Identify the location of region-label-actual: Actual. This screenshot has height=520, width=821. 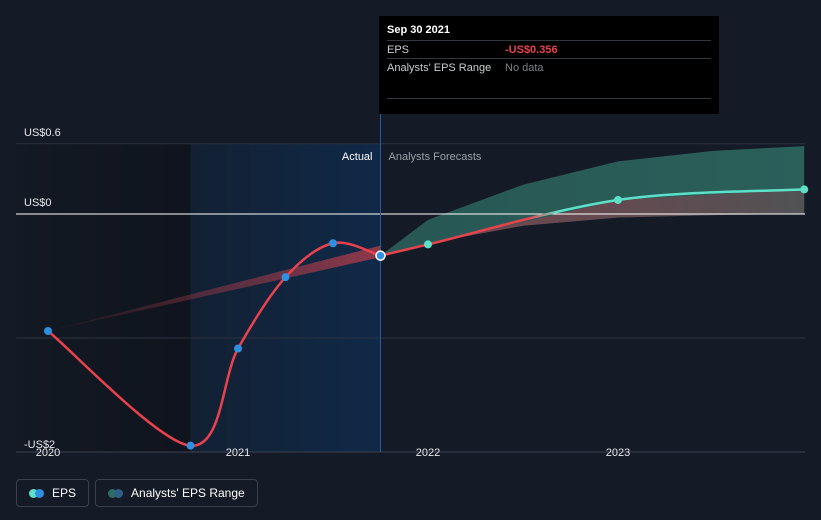
(357, 157).